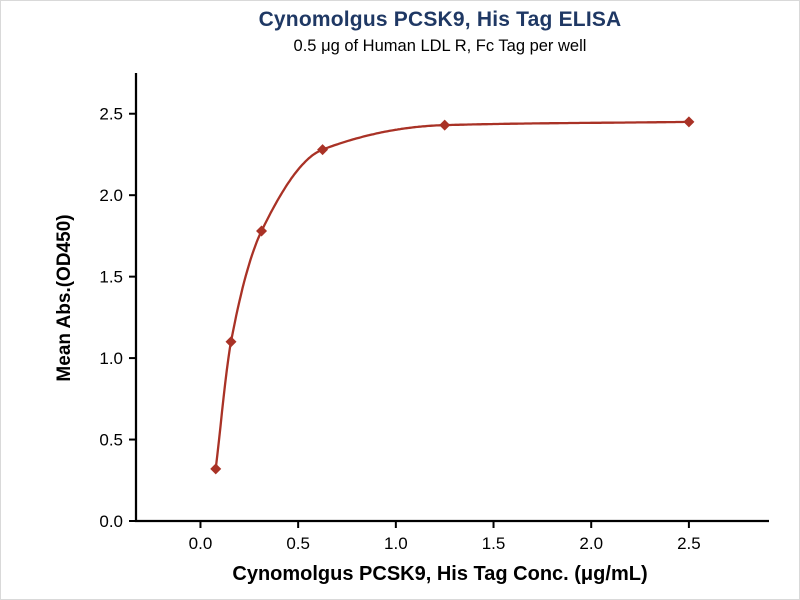 The image size is (800, 600). Describe the element at coordinates (111, 114) in the screenshot. I see `y-tick-label: 2.5` at that location.